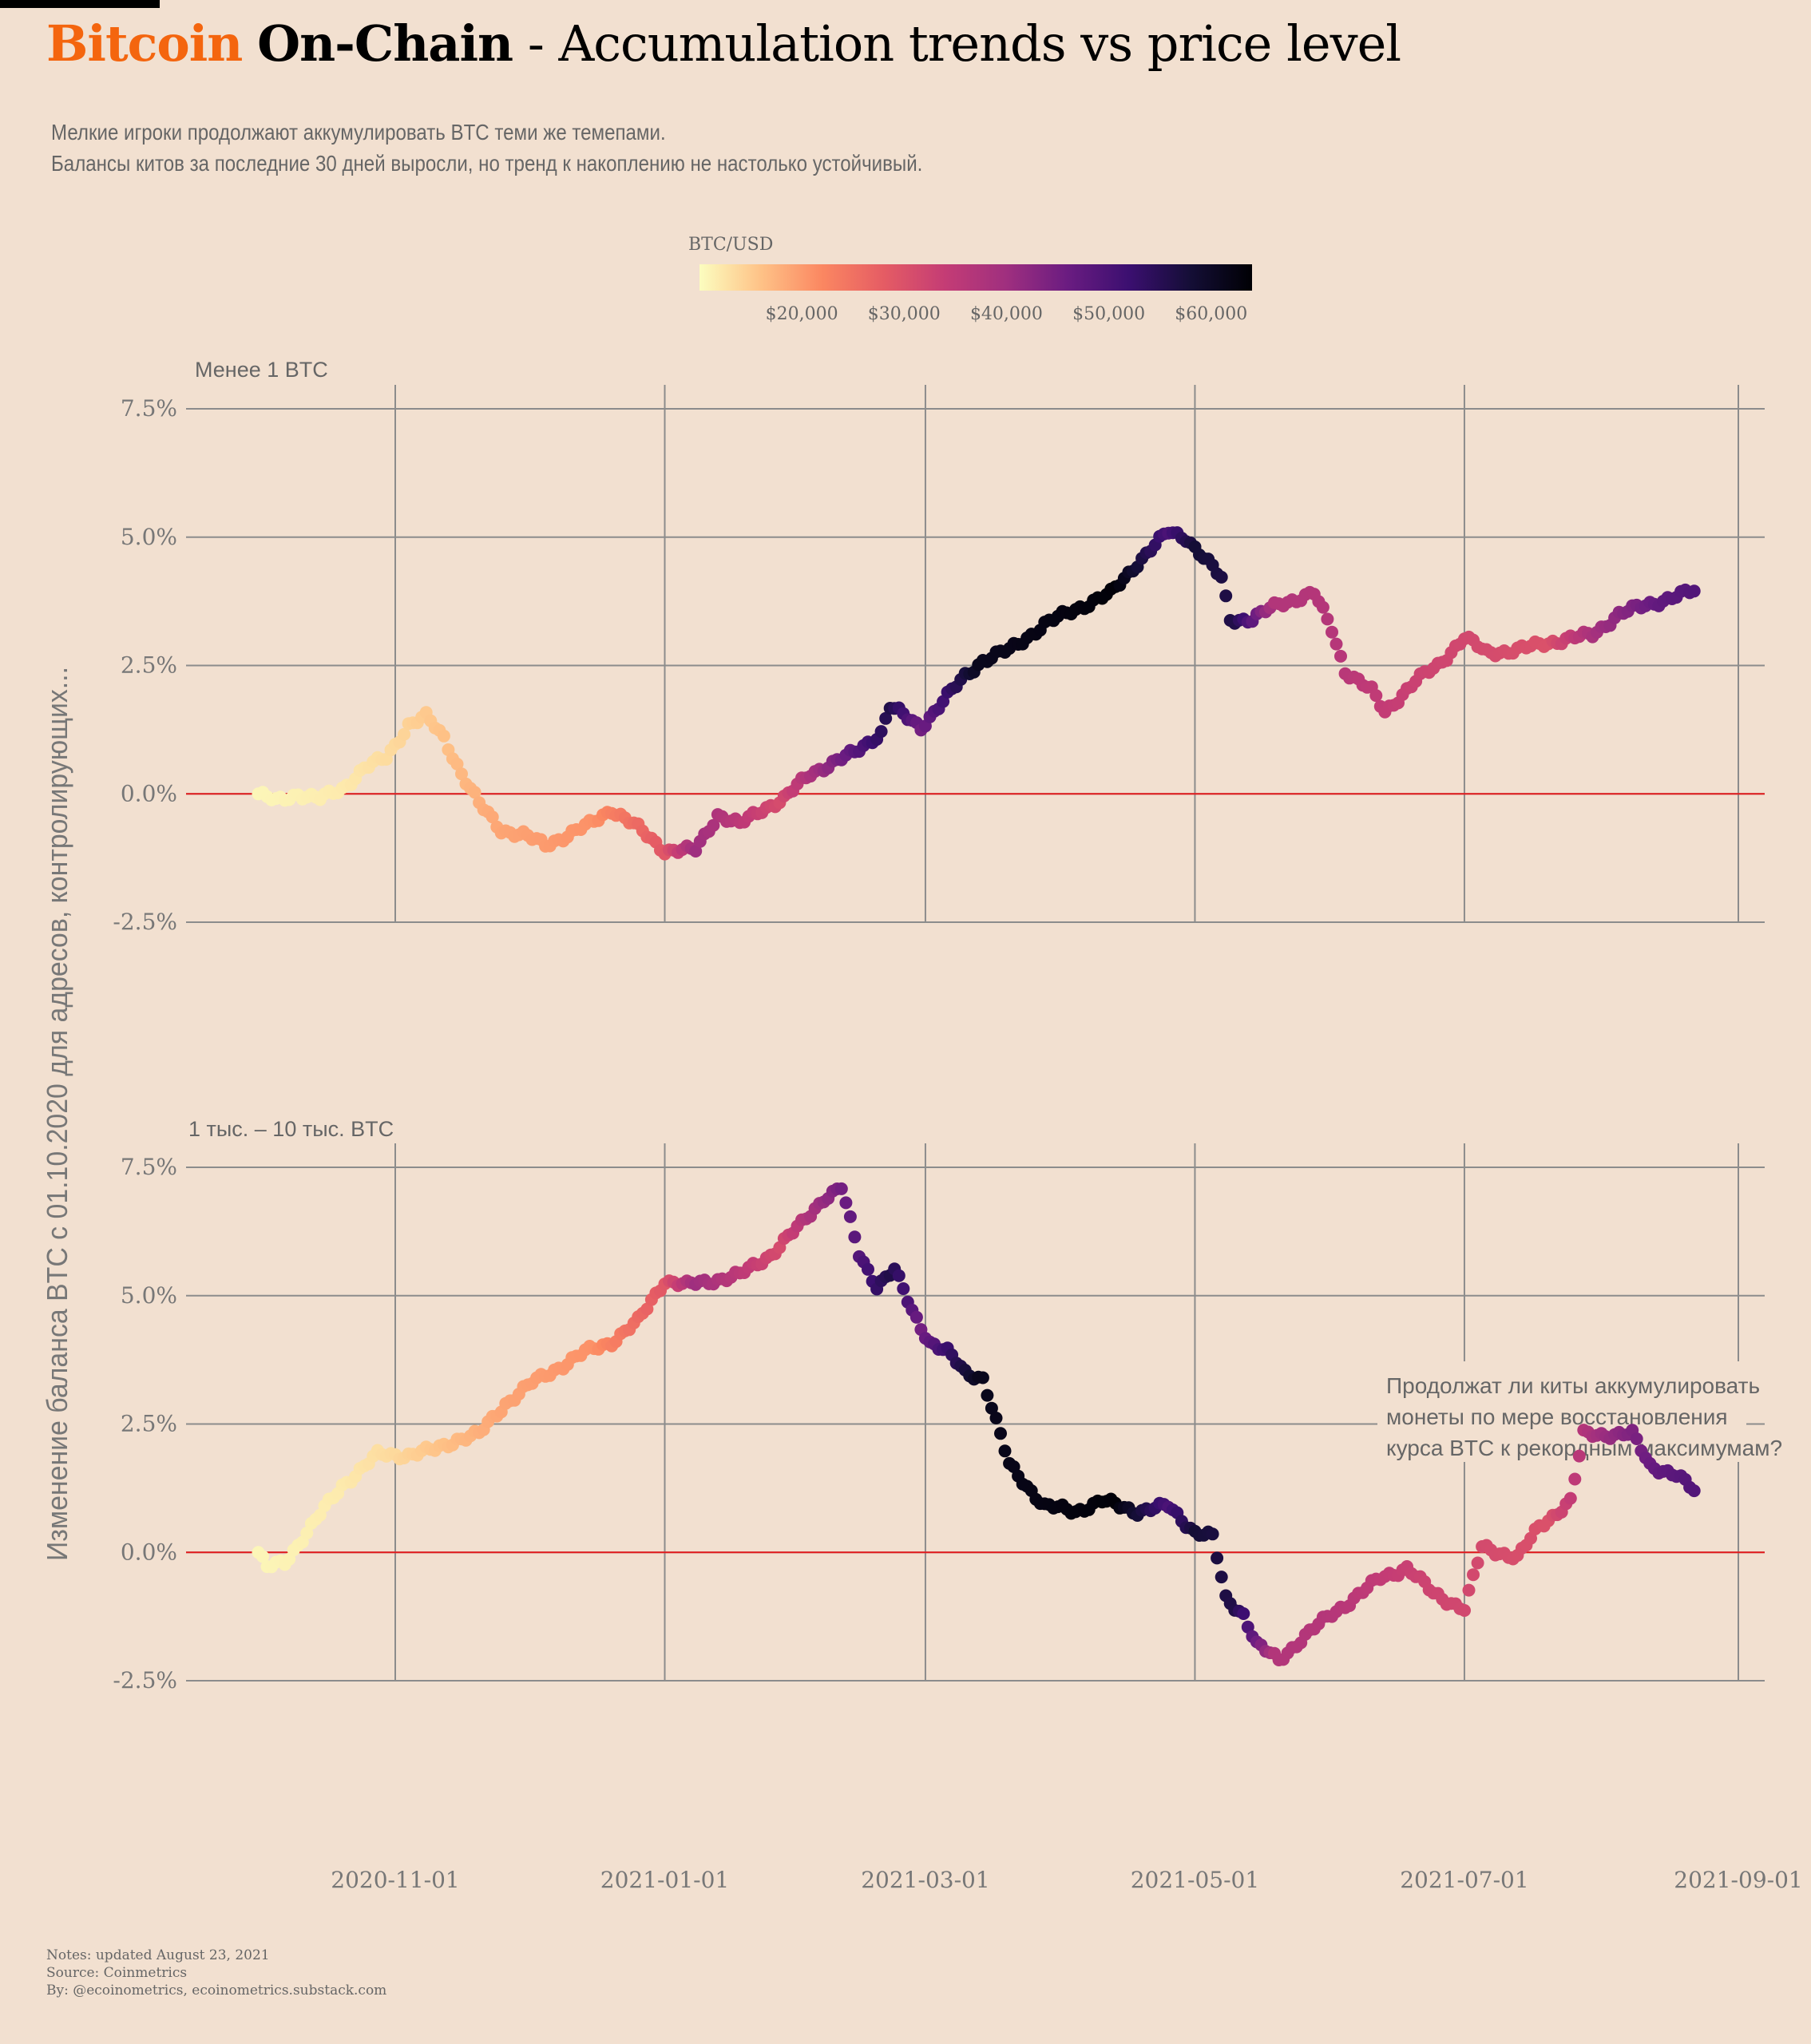 The height and width of the screenshot is (2044, 1811). I want to click on x-tick-label: 2020-11-01, so click(395, 1880).